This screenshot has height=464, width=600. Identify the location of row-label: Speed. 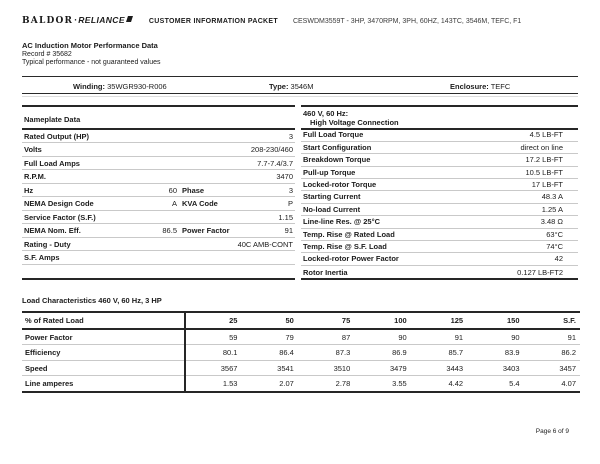
(104, 368).